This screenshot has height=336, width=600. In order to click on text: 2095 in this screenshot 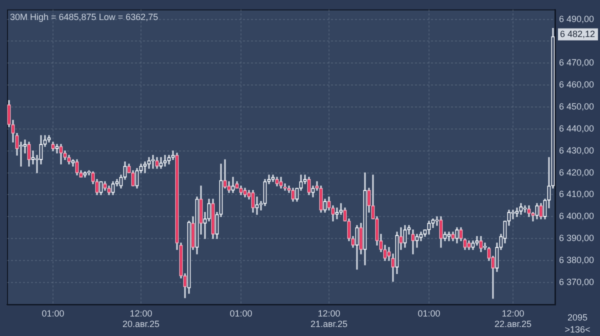, I will do `click(577, 317)`.